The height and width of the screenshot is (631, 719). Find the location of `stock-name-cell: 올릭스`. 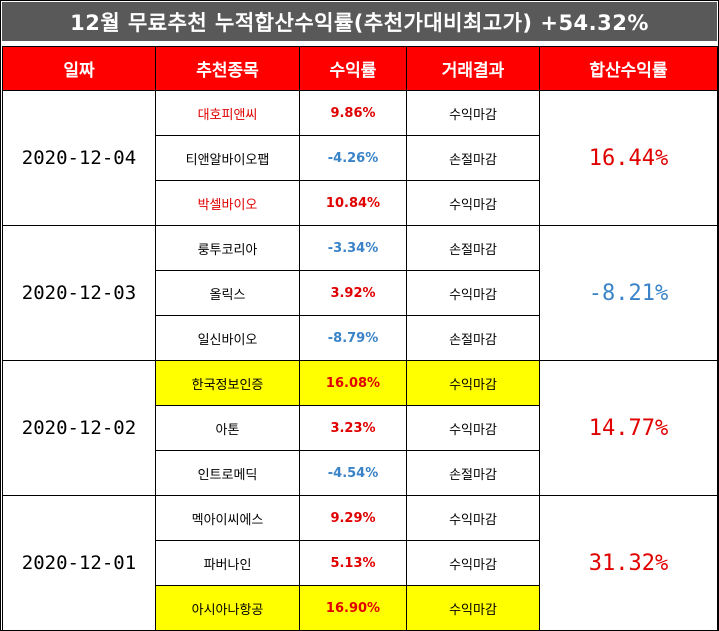

stock-name-cell: 올릭스 is located at coordinates (227, 293).